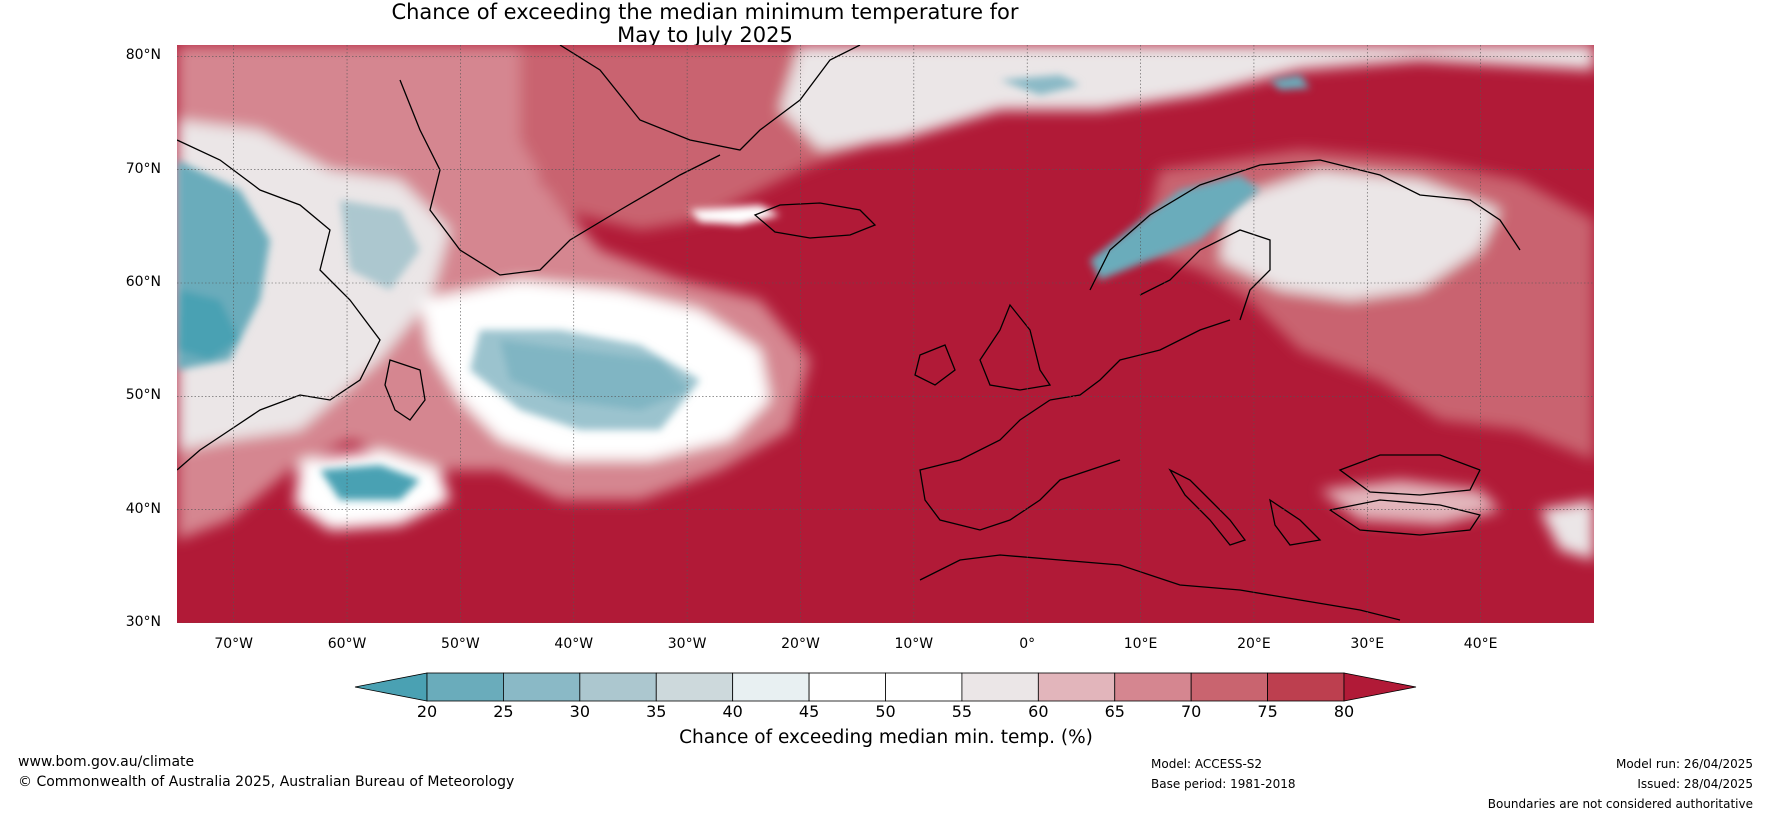  I want to click on model-run-date: Model run: 26/04/2025, so click(1684, 764).